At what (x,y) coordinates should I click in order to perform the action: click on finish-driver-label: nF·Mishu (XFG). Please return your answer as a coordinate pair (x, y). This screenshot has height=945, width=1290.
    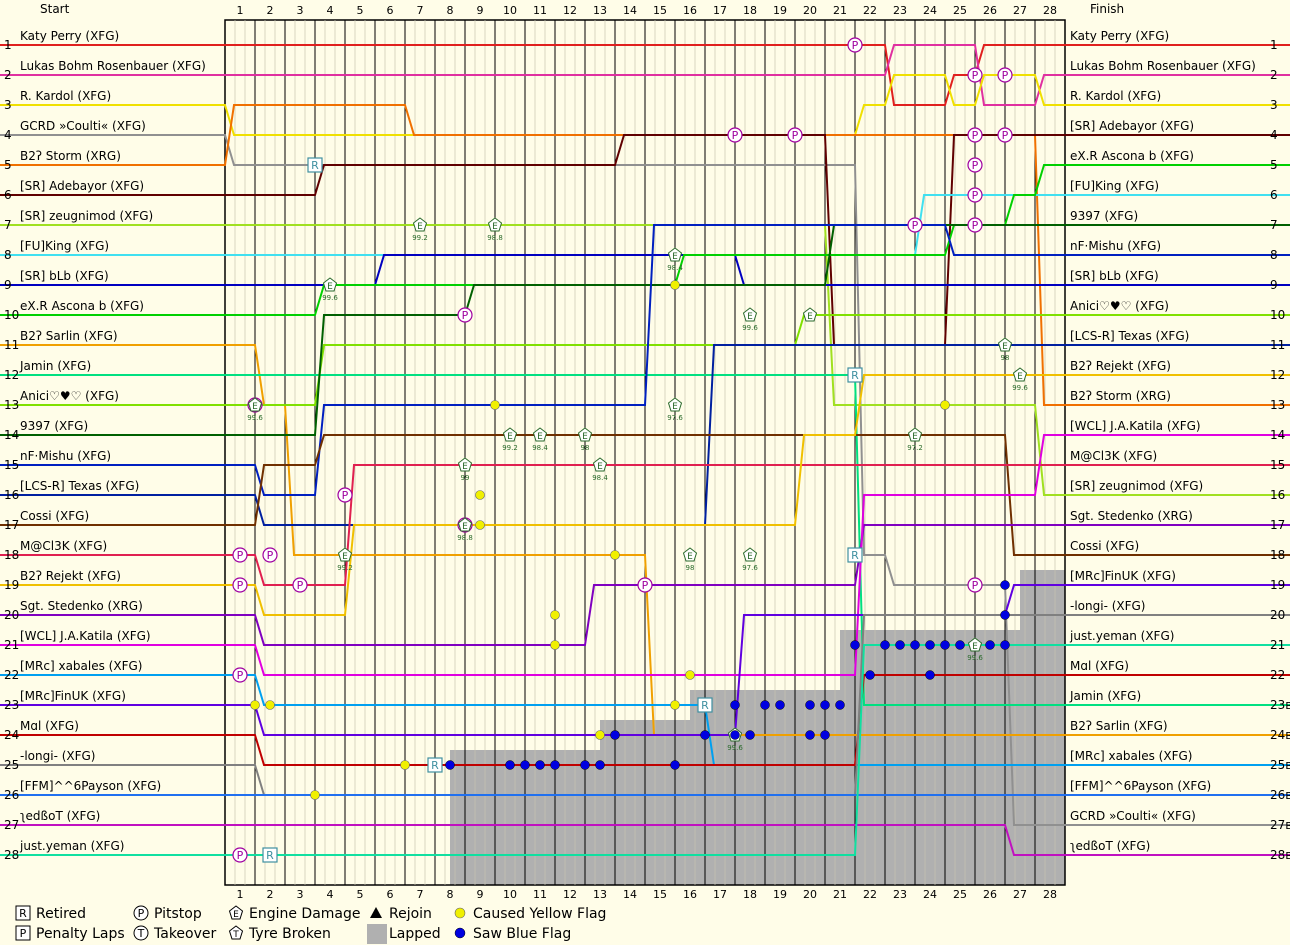
    Looking at the image, I should click on (1115, 246).